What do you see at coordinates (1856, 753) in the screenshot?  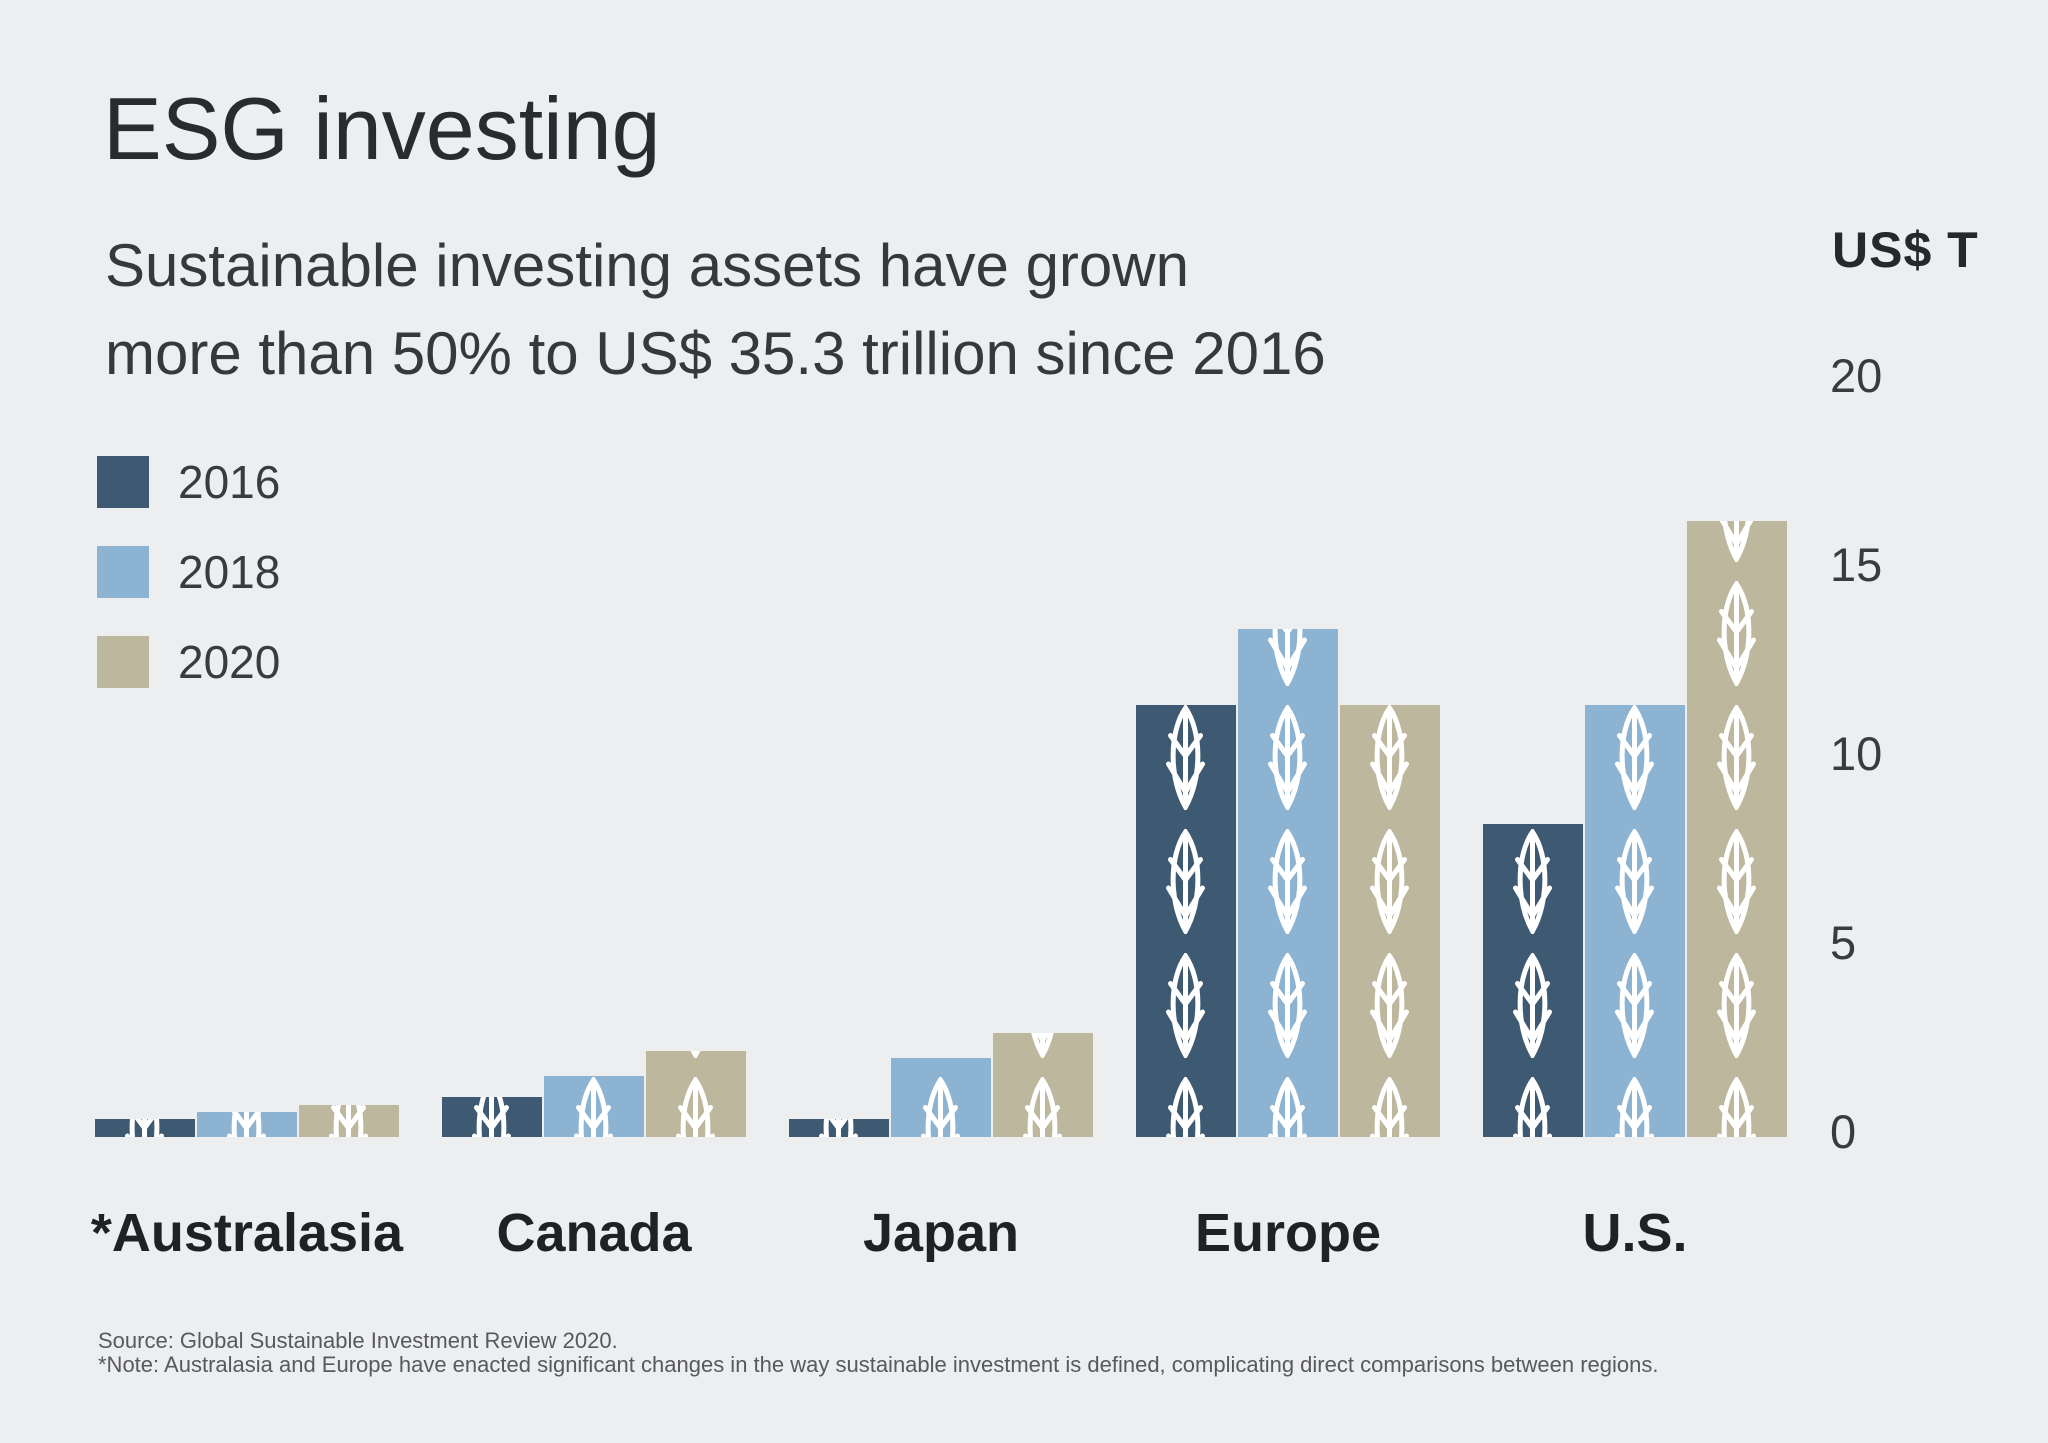 I see `y-tick-label-10: 10` at bounding box center [1856, 753].